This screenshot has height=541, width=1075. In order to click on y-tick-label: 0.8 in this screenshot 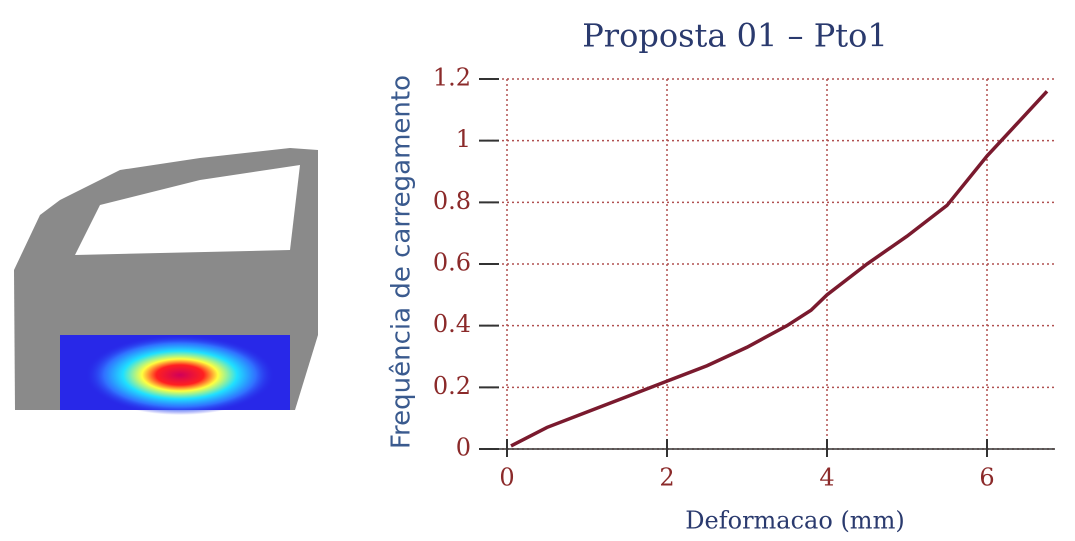, I will do `click(452, 201)`.